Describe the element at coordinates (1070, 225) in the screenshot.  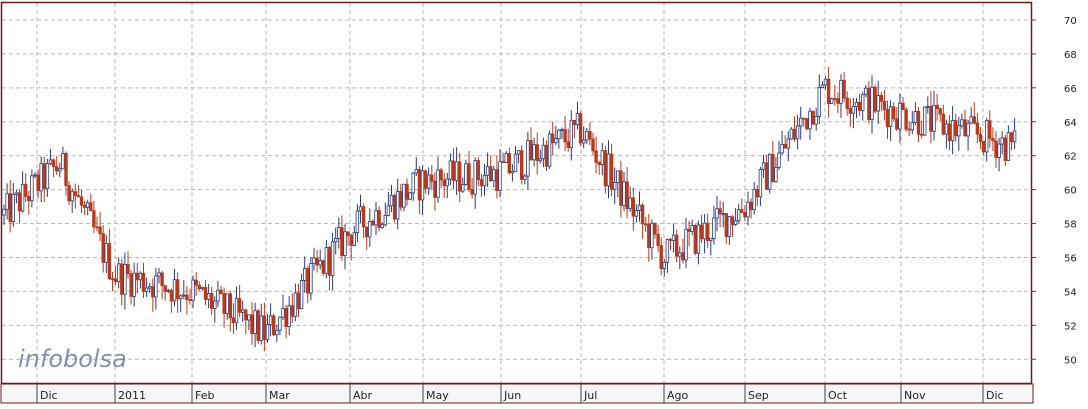
I see `y-tick-label: 58` at that location.